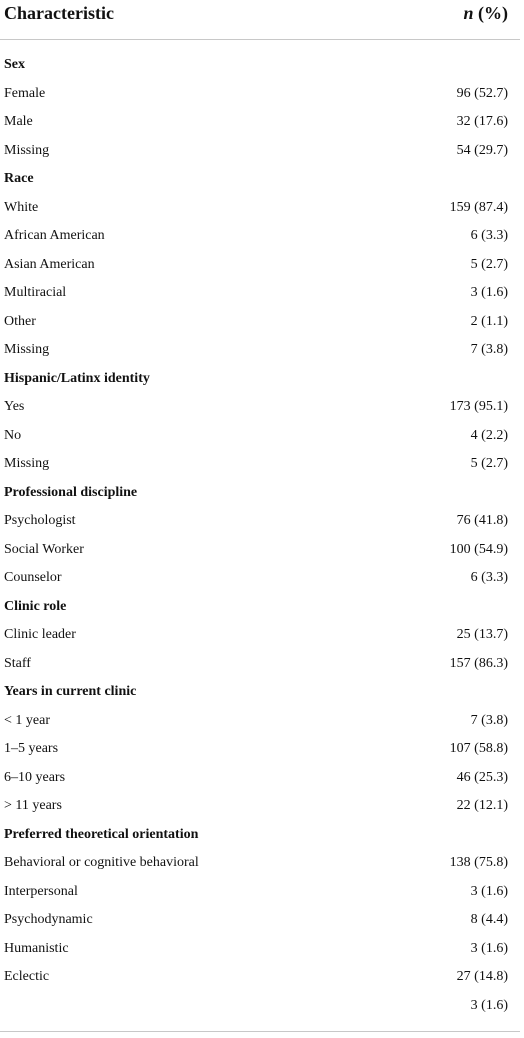 This screenshot has width=524, height=1038. I want to click on header-rule, so click(260, 39).